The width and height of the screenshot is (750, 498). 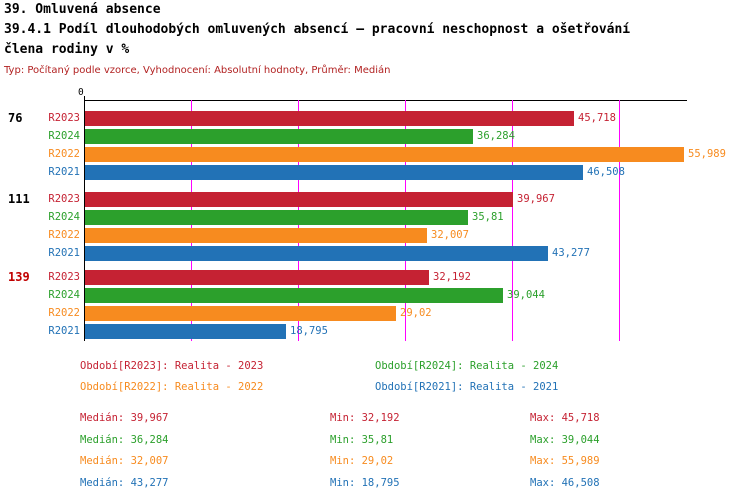 What do you see at coordinates (276, 217) in the screenshot?
I see `bar-r2024-group1` at bounding box center [276, 217].